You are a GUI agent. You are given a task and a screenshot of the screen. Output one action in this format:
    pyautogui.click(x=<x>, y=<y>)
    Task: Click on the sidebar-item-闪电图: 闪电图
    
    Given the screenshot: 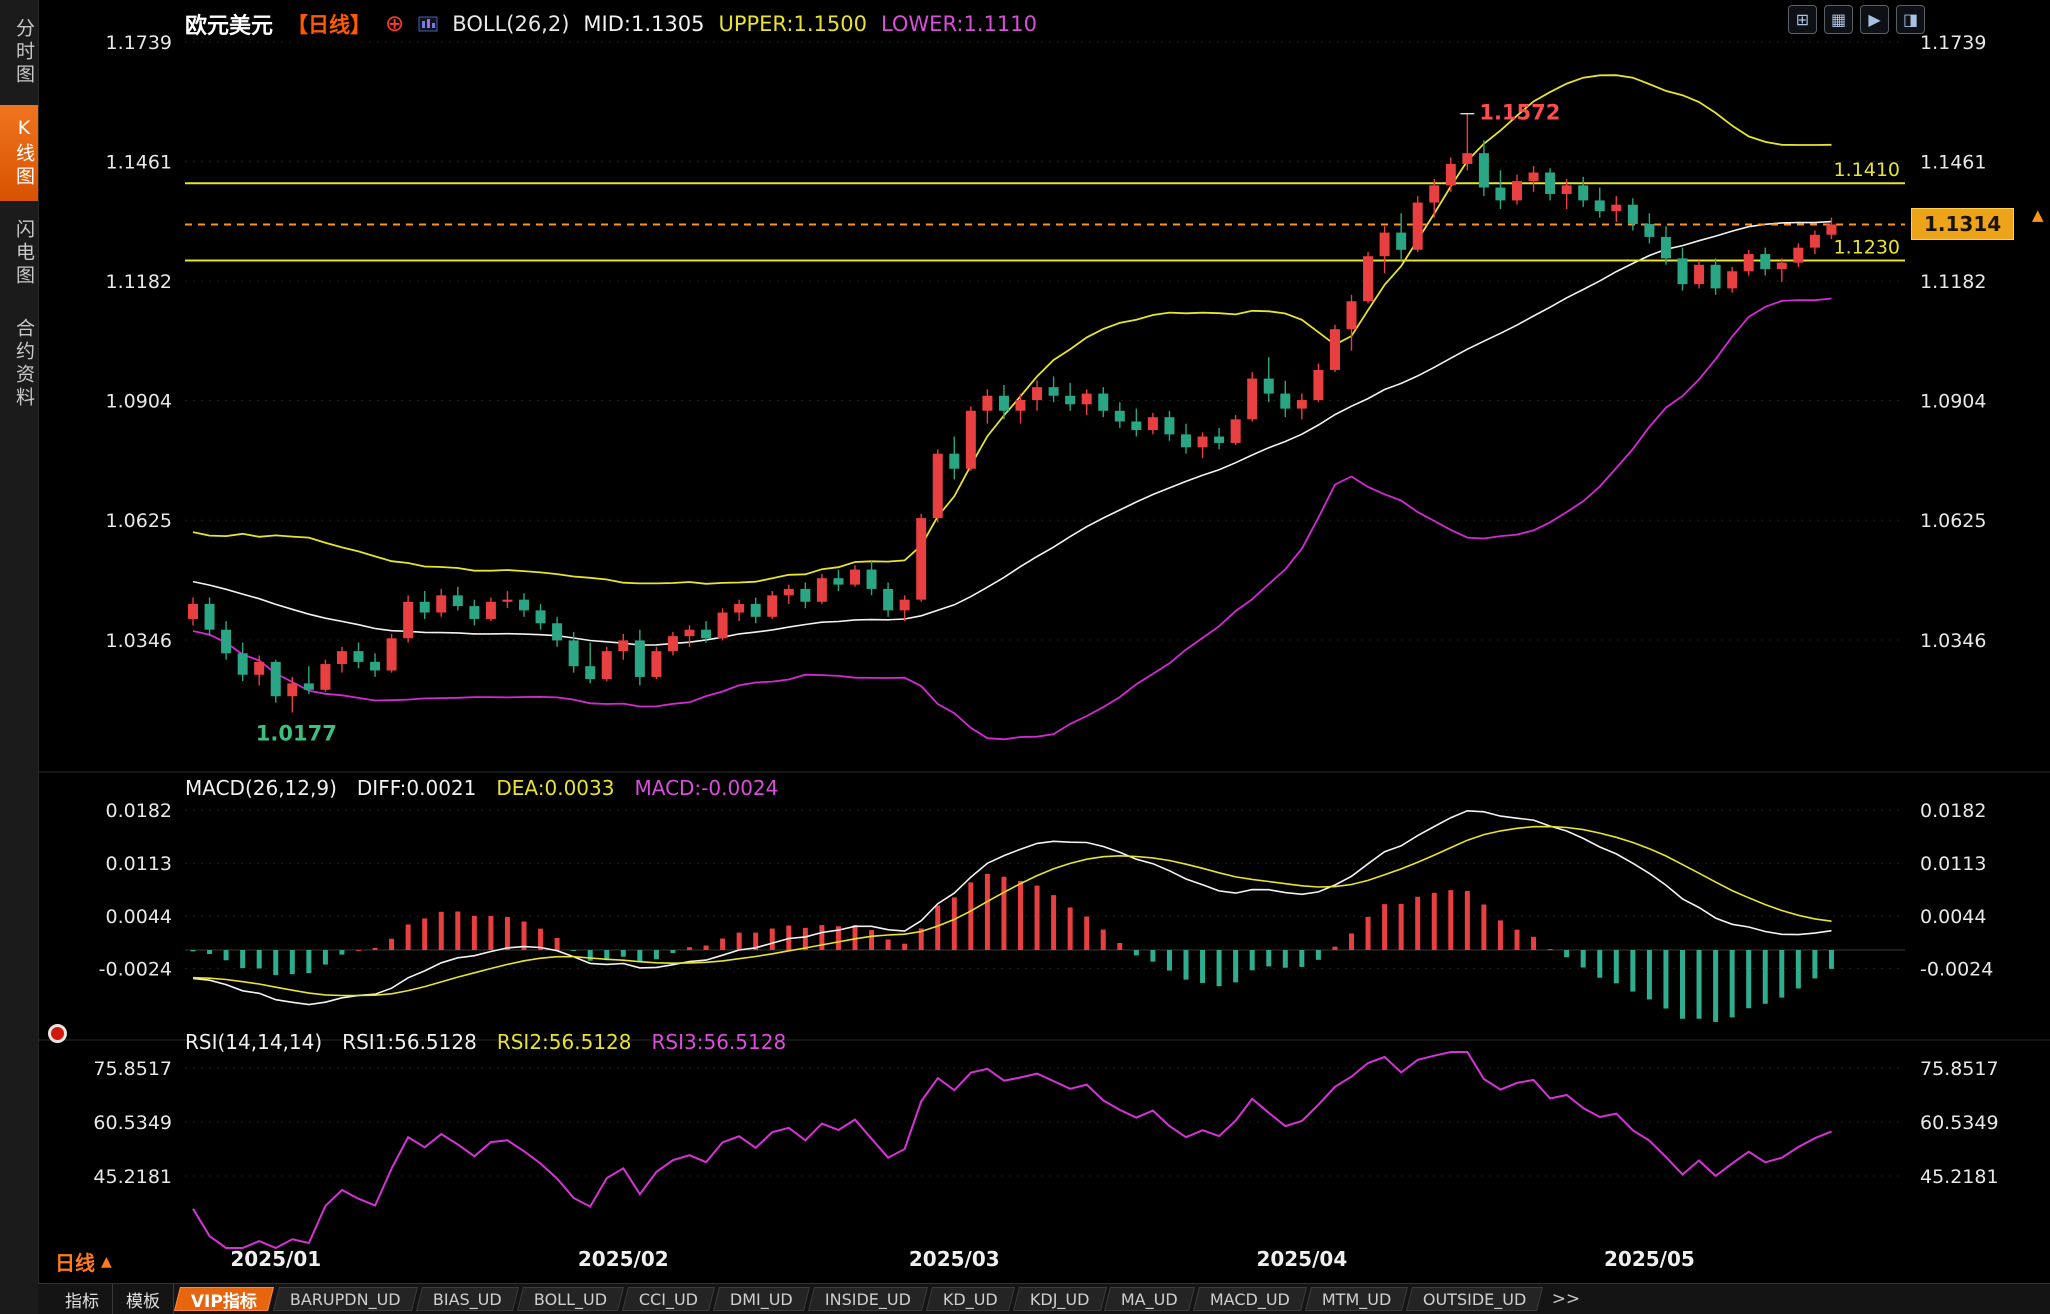 What is the action you would take?
    pyautogui.click(x=24, y=253)
    